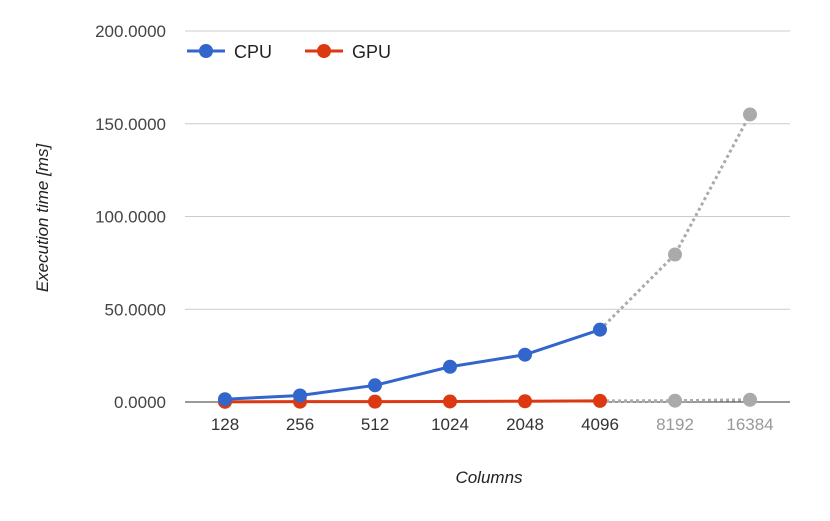 This screenshot has width=830, height=521. I want to click on y-tick-label: 100.0000, so click(130, 217).